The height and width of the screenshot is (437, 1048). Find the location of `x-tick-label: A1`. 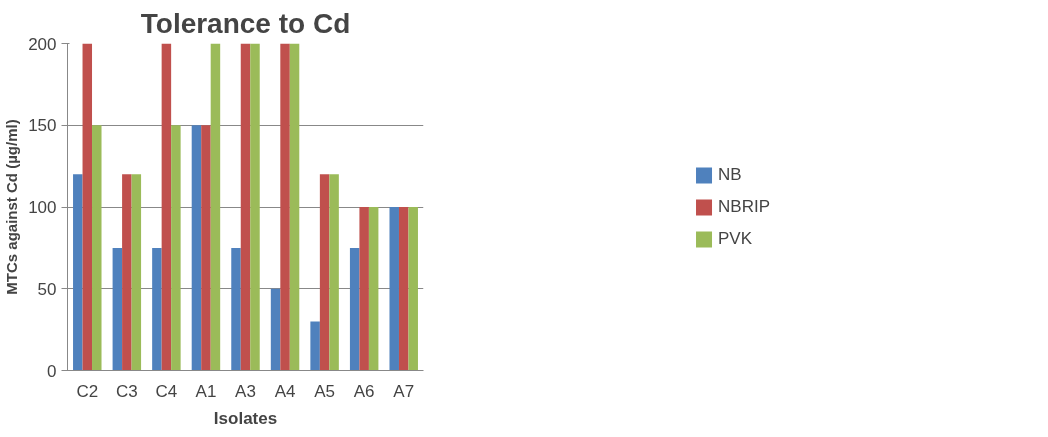

x-tick-label: A1 is located at coordinates (206, 391).